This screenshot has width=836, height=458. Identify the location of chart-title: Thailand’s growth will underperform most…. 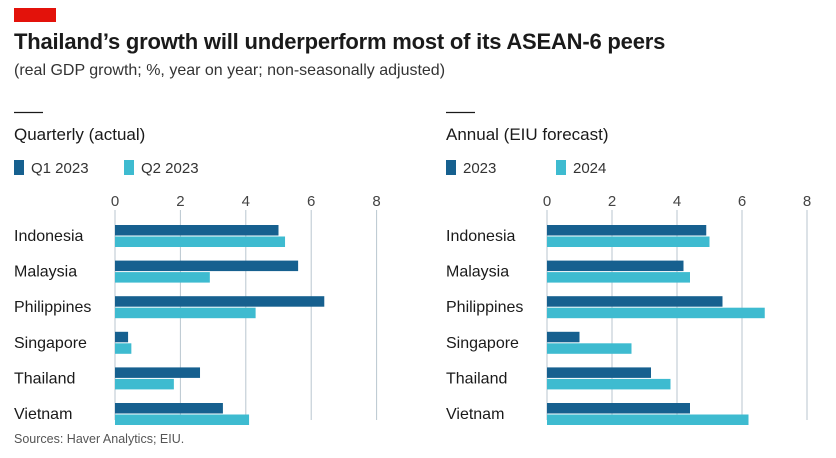
(340, 41).